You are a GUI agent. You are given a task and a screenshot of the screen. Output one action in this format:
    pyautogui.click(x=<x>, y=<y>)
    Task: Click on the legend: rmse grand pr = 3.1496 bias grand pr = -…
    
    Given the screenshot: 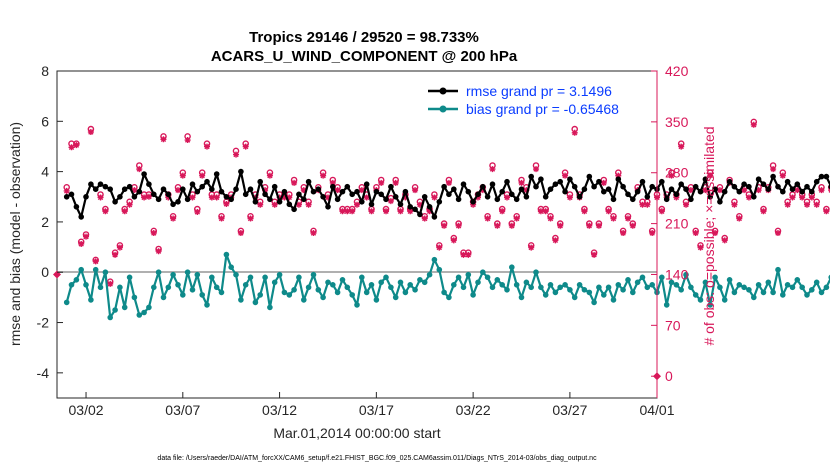 What is the action you would take?
    pyautogui.click(x=523, y=100)
    